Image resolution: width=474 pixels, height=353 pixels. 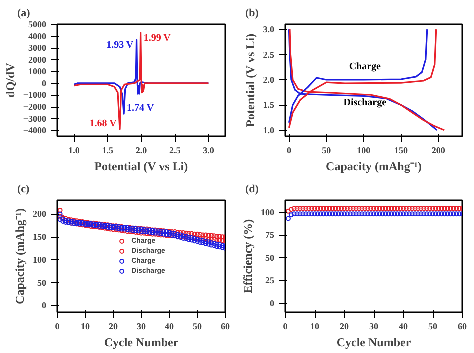 I want to click on y-tick-label: 3.0, so click(x=269, y=29).